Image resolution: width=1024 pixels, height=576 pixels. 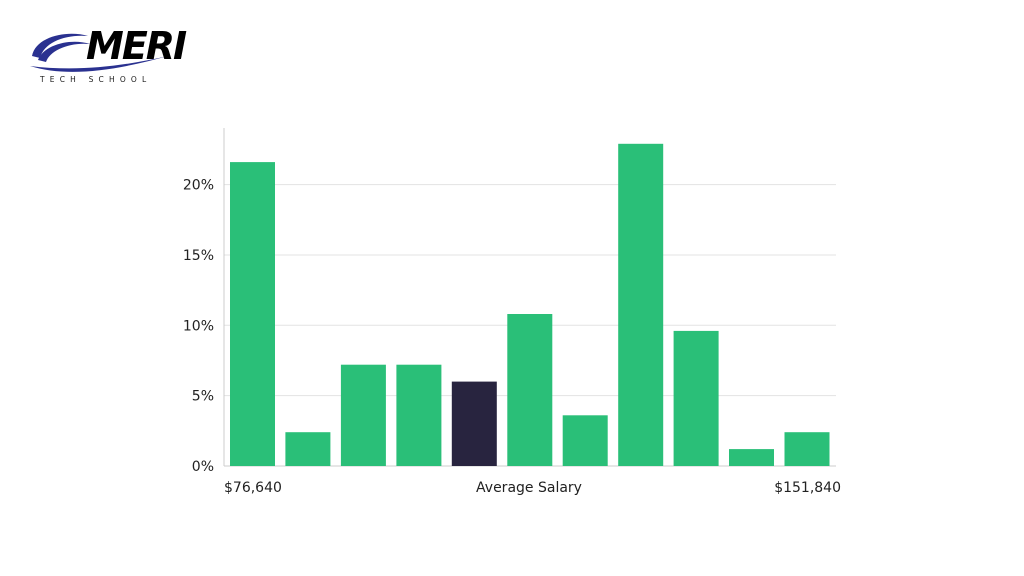 I want to click on y-tick-label: 0%, so click(x=203, y=467).